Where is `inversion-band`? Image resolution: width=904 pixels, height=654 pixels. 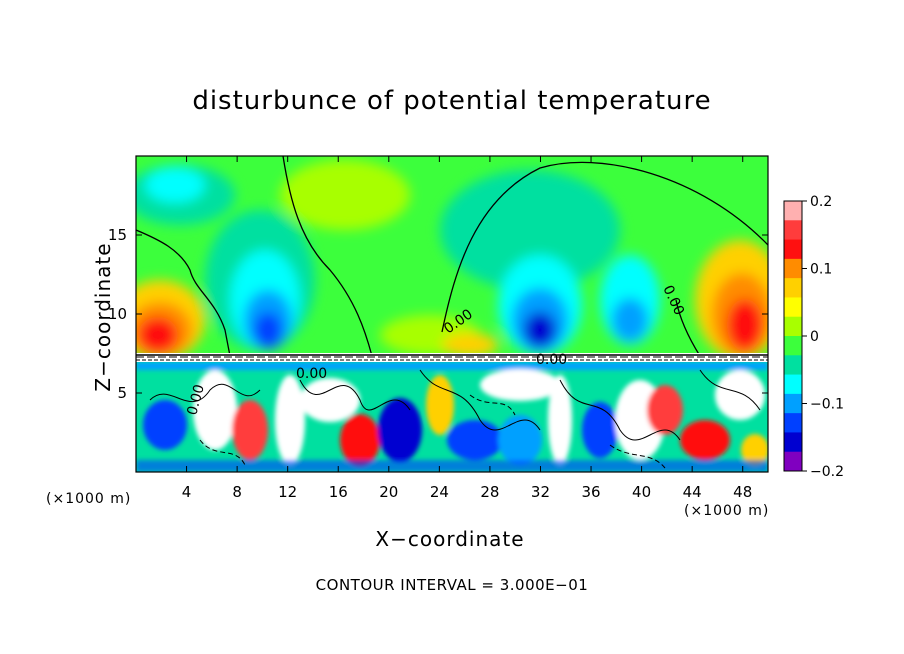
inversion-band is located at coordinates (452, 357).